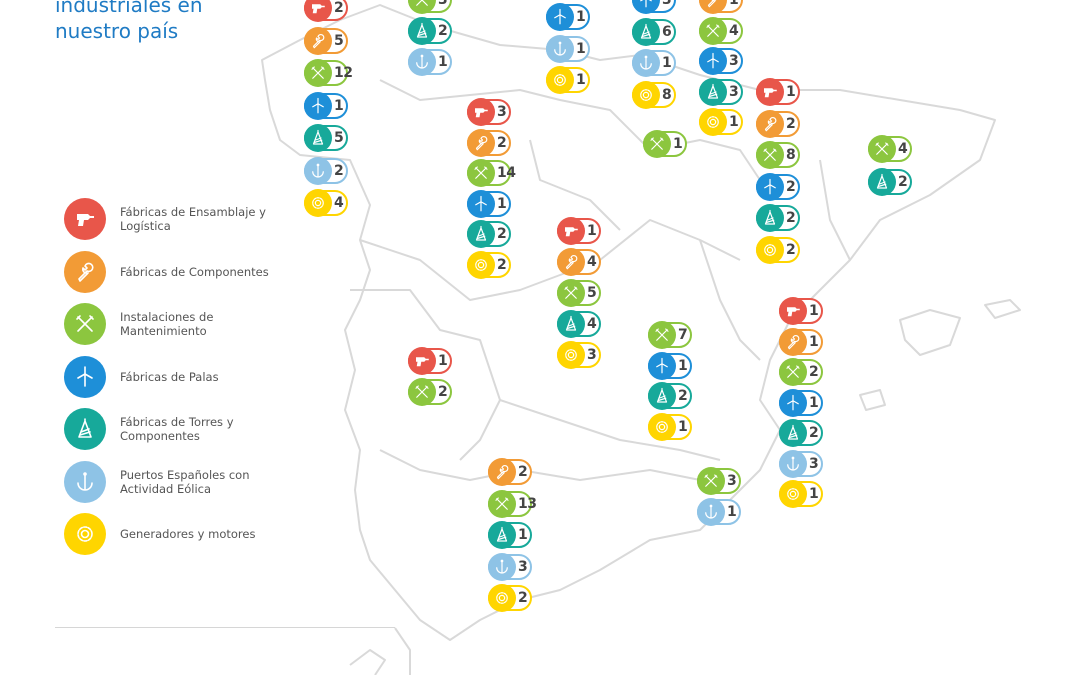 This screenshot has height=675, width=1080. Describe the element at coordinates (430, 7) in the screenshot. I see `asturias-maintenance-marker: 3` at that location.